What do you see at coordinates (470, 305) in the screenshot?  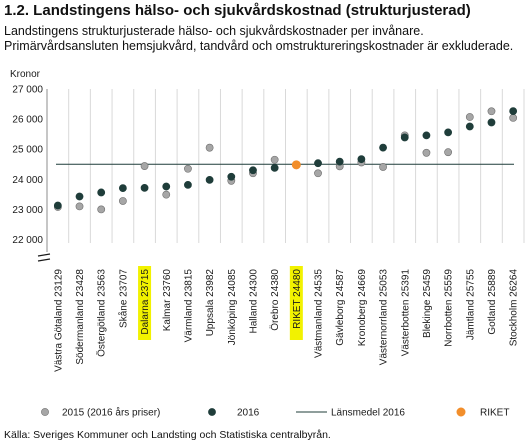 I see `x-tick-label: Jämtland 25755` at bounding box center [470, 305].